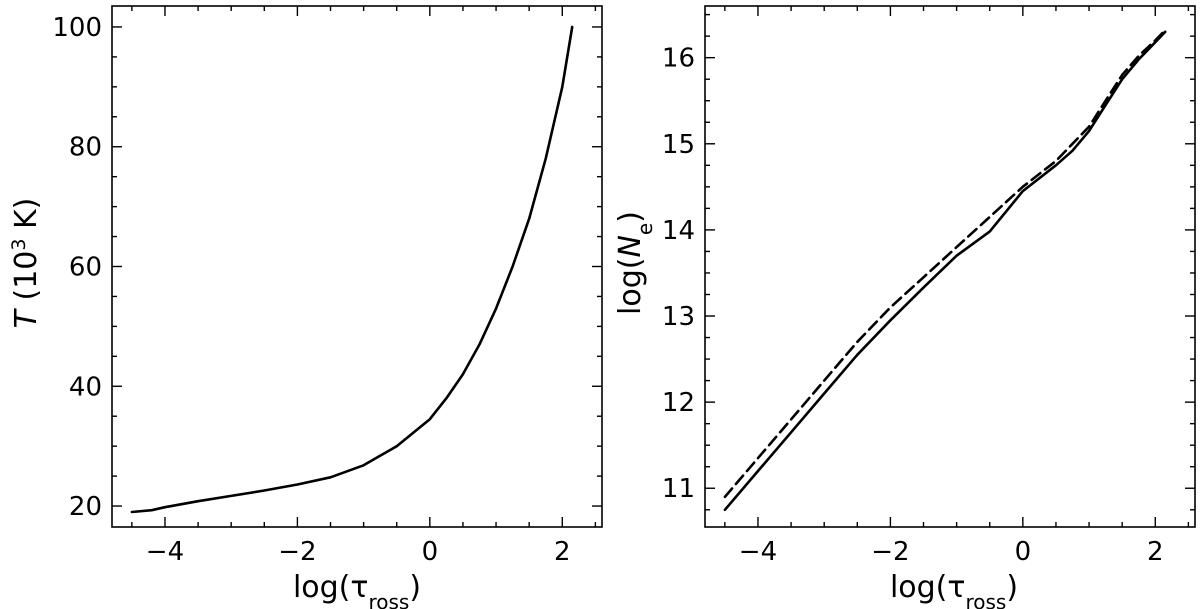 Image resolution: width=1200 pixels, height=609 pixels. I want to click on y-label-subscript: e, so click(645, 229).